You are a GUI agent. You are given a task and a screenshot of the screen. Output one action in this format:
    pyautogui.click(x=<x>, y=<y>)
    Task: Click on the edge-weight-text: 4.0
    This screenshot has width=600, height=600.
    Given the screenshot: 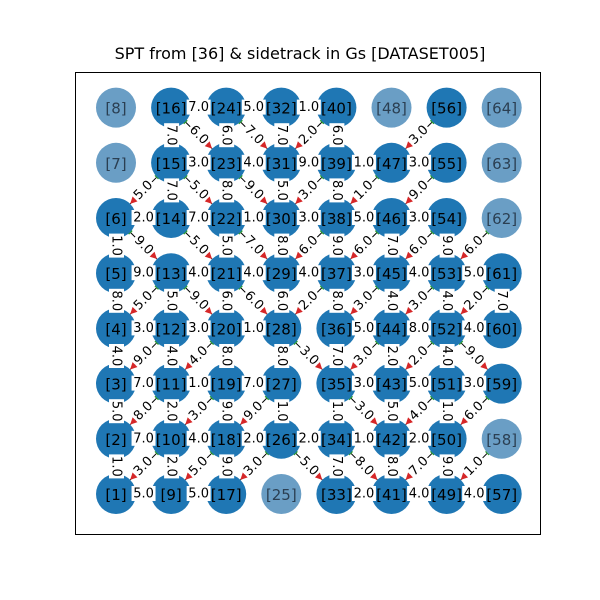 What is the action you would take?
    pyautogui.click(x=198, y=273)
    